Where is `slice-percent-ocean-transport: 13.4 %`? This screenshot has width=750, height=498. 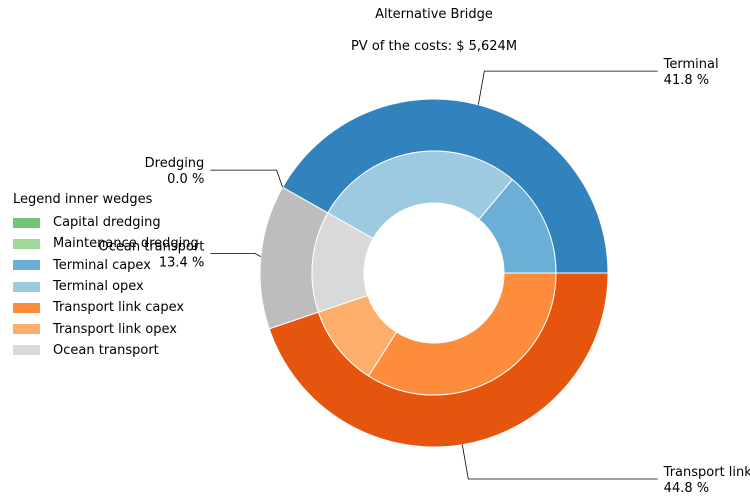
slice-percent-ocean-transport: 13.4 % is located at coordinates (181, 262).